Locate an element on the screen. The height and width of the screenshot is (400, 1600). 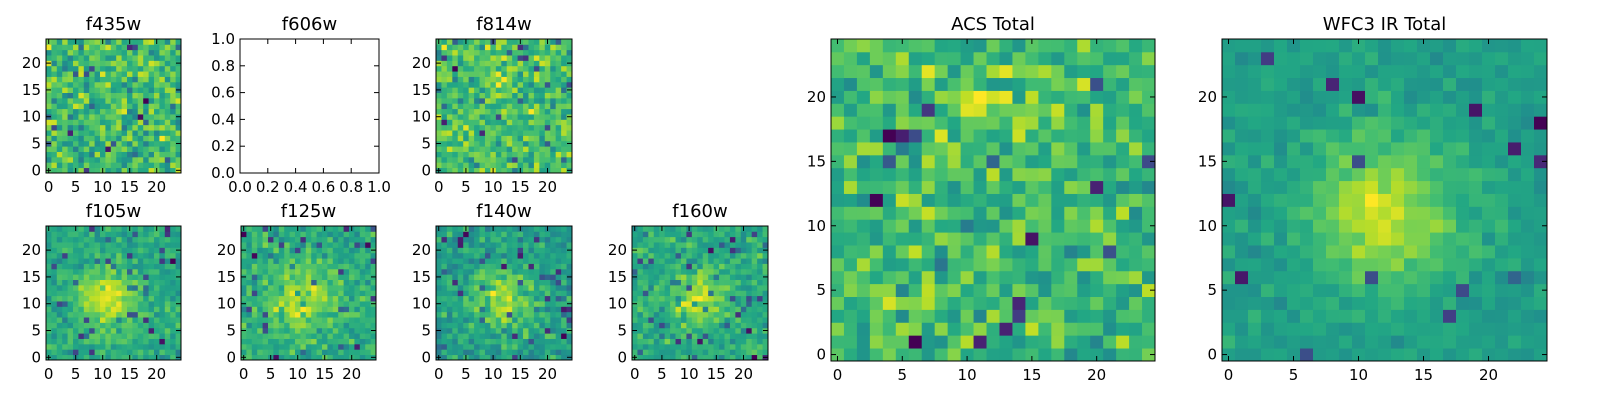
panel-title: f435w is located at coordinates (113, 24).